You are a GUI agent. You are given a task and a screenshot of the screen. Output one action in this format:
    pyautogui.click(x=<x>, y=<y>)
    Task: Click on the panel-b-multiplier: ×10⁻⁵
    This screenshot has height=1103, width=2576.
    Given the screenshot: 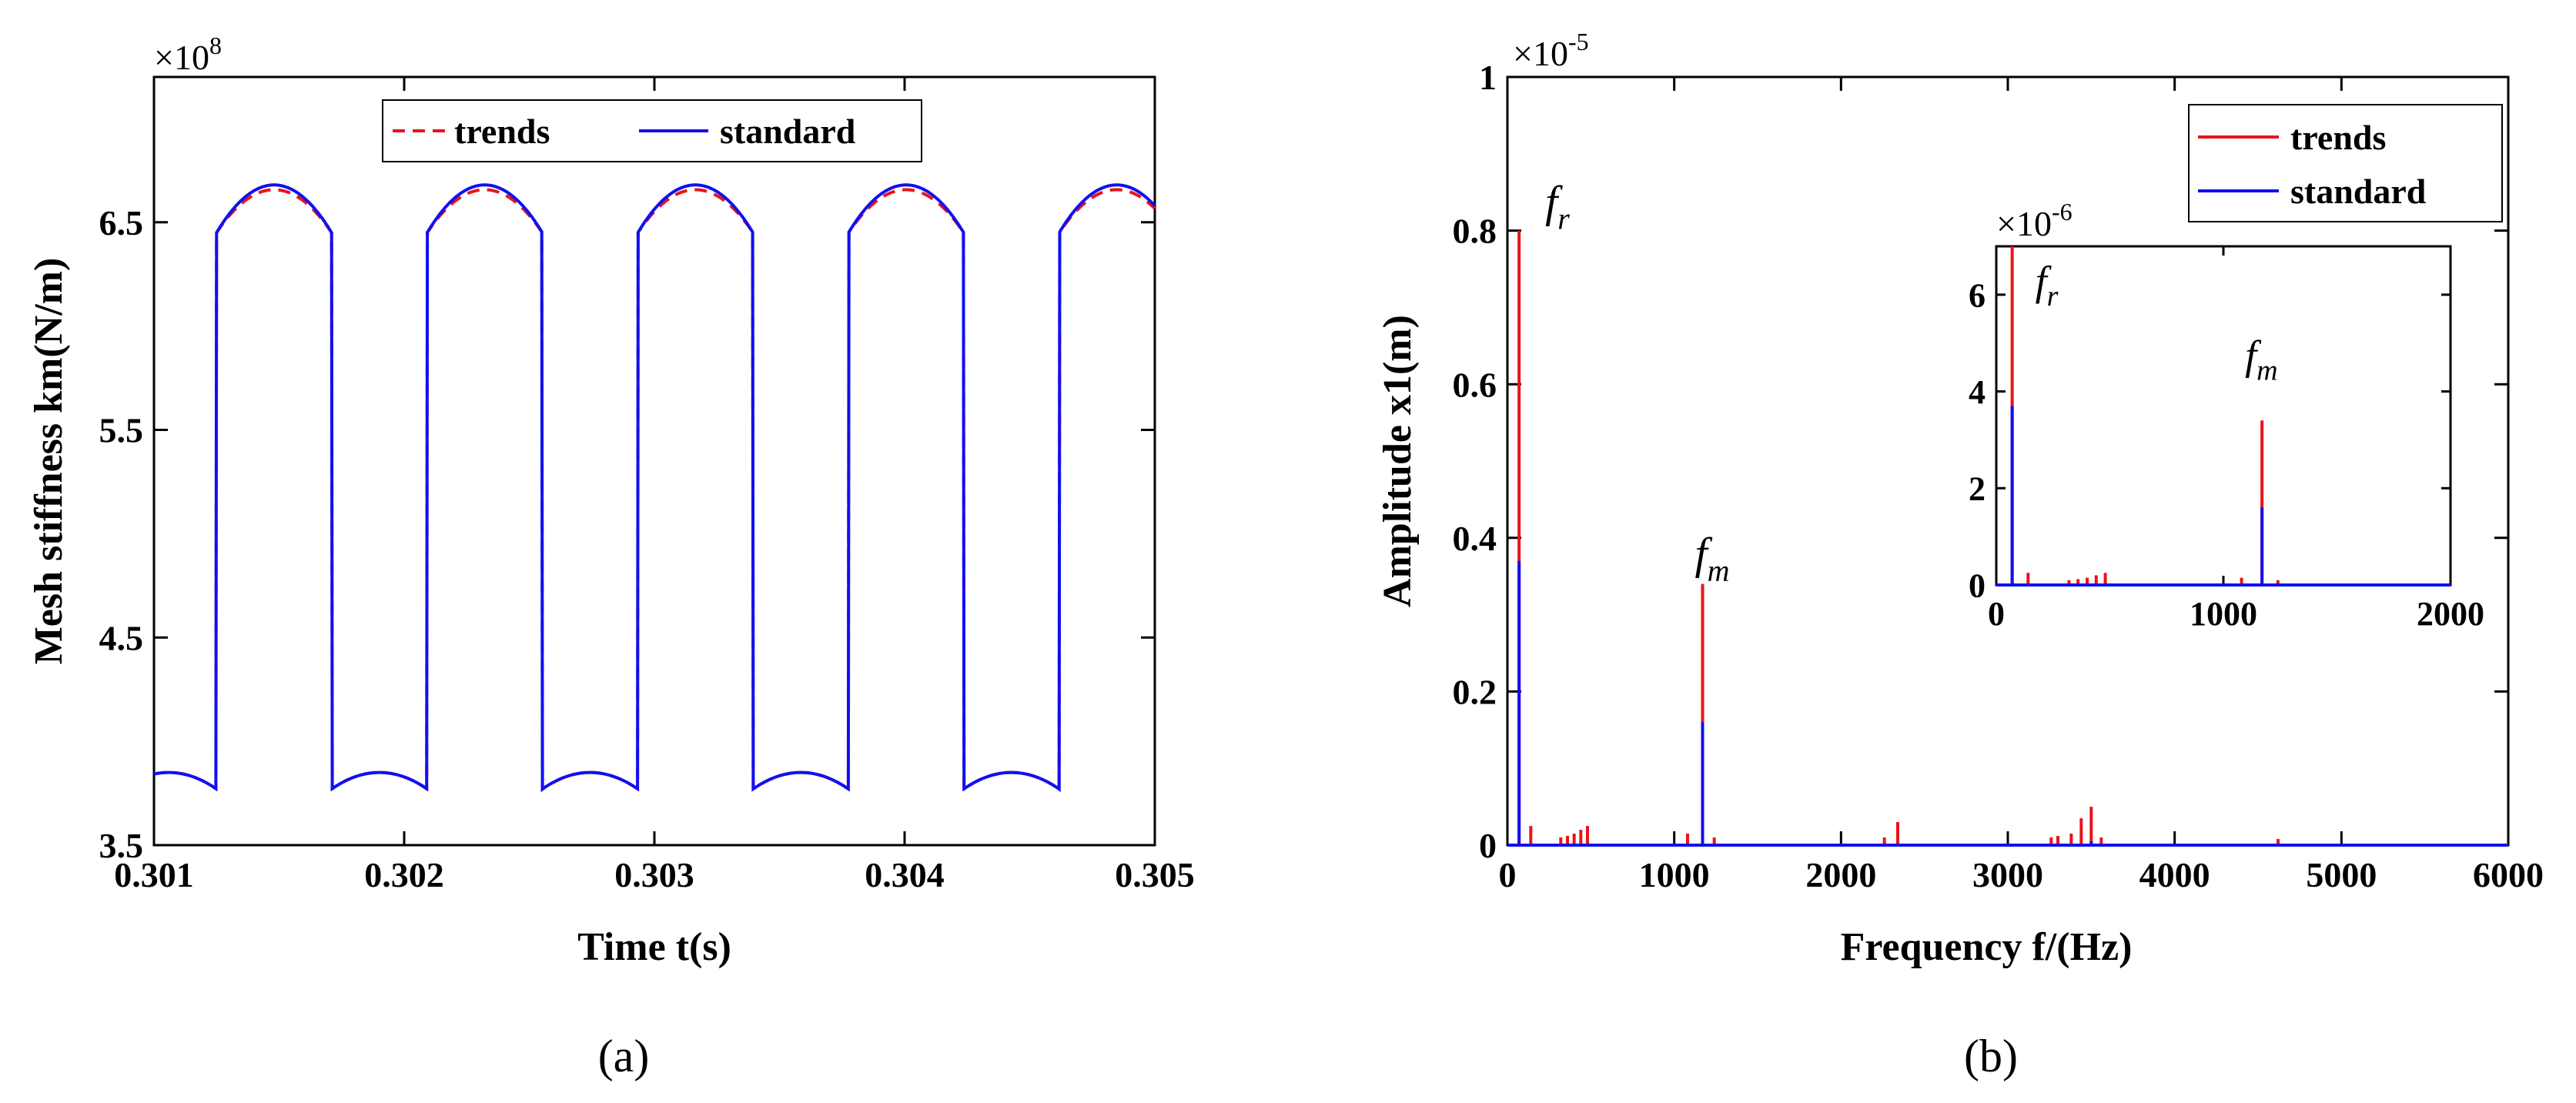 What is the action you would take?
    pyautogui.click(x=1551, y=50)
    